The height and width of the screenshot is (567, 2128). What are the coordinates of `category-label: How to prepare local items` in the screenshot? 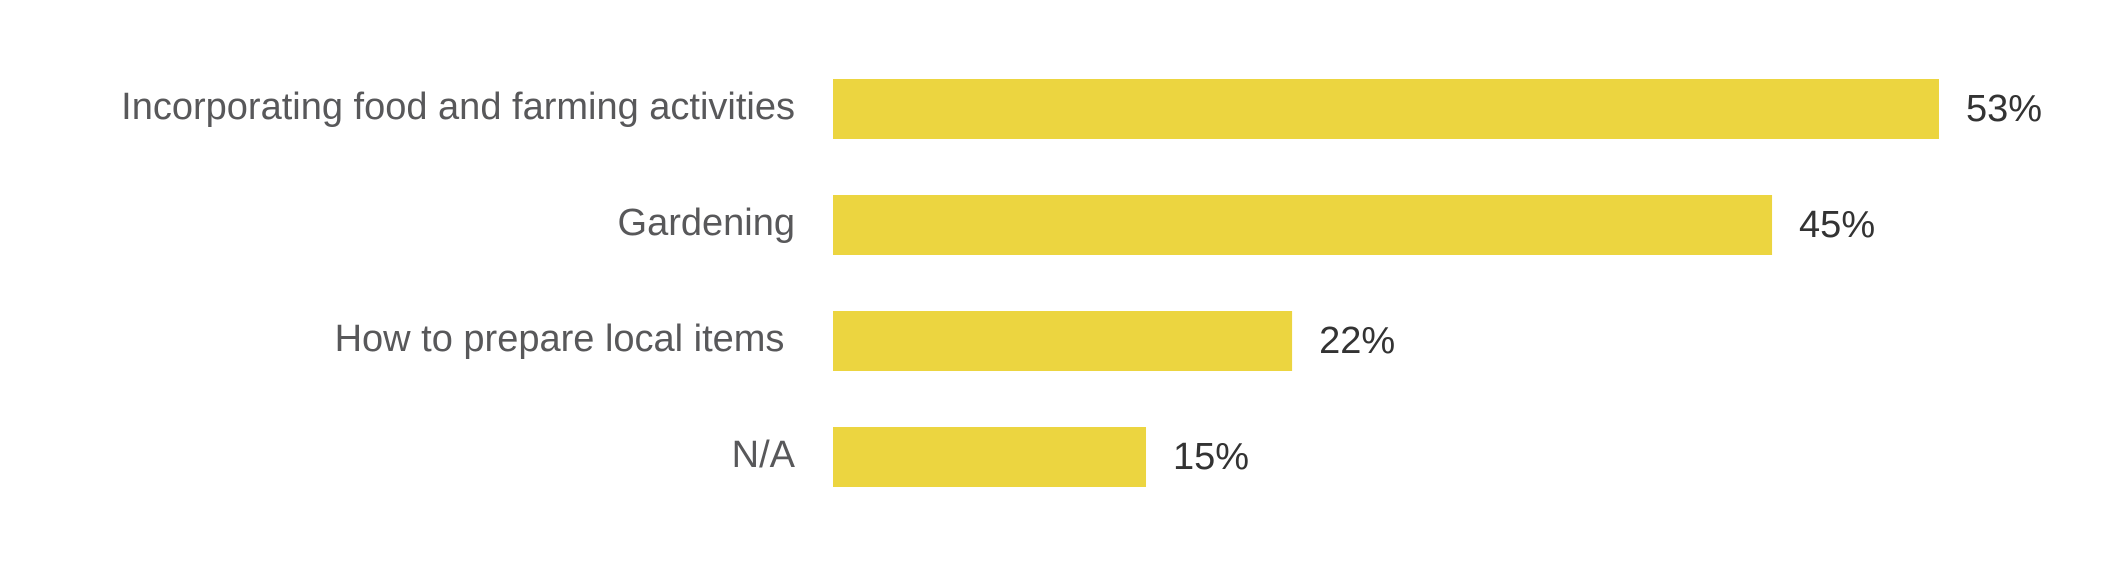 It's located at (565, 339).